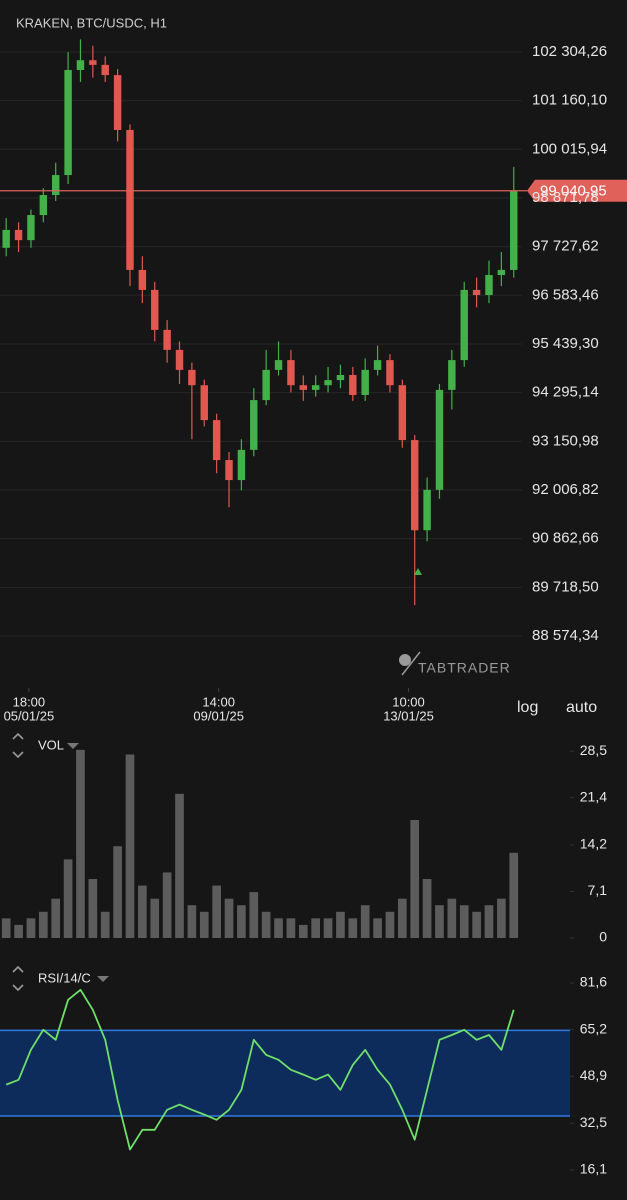  I want to click on x-tick-sublabel: 09/01/25, so click(218, 715).